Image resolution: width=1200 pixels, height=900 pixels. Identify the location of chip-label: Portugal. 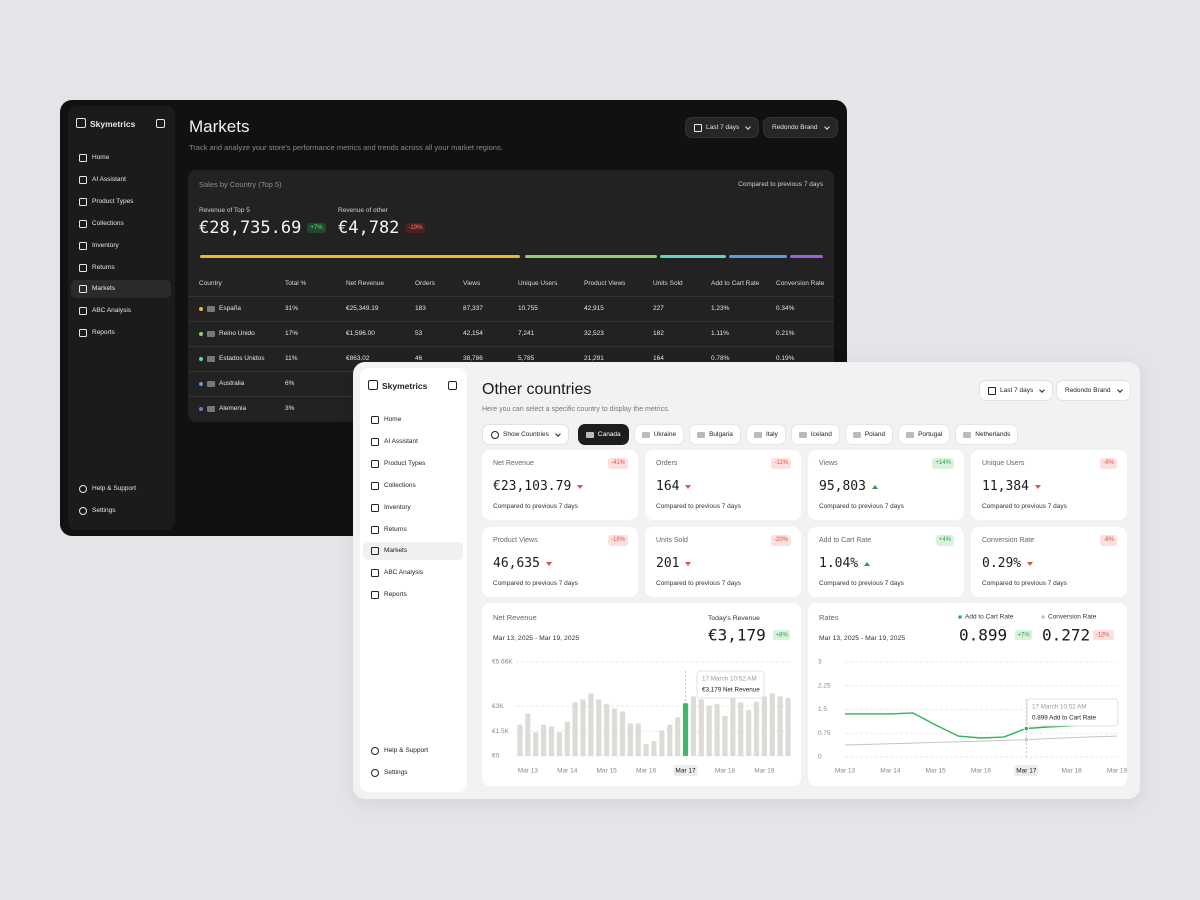
(930, 434).